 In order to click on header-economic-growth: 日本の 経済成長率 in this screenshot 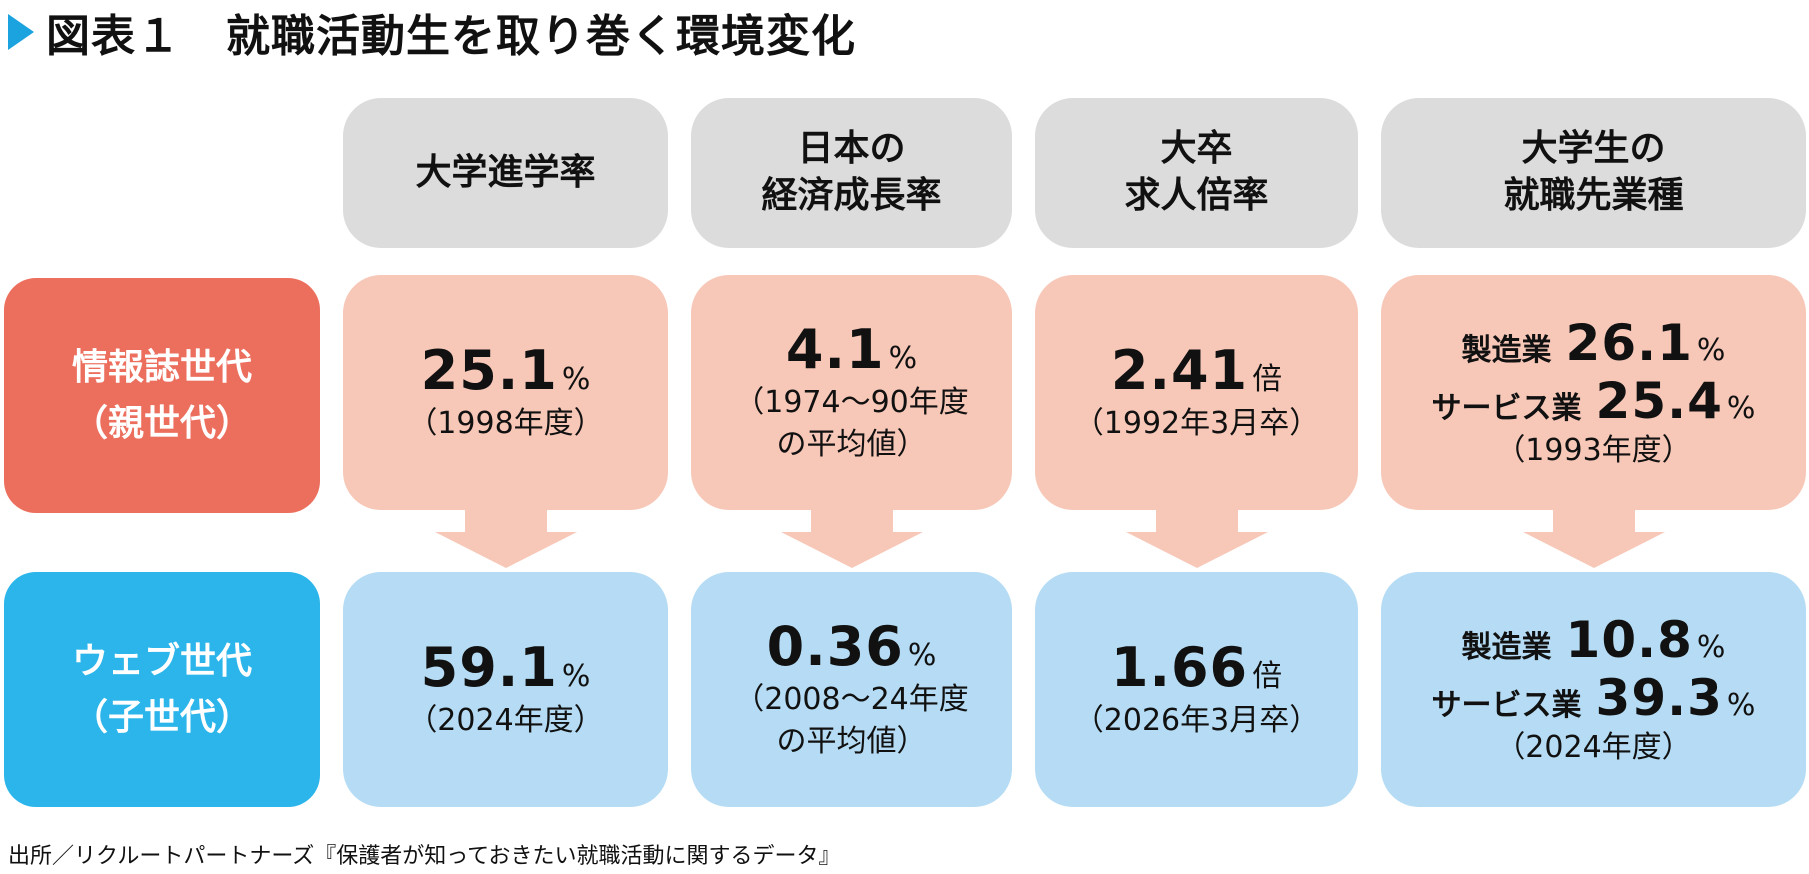, I will do `click(851, 173)`.